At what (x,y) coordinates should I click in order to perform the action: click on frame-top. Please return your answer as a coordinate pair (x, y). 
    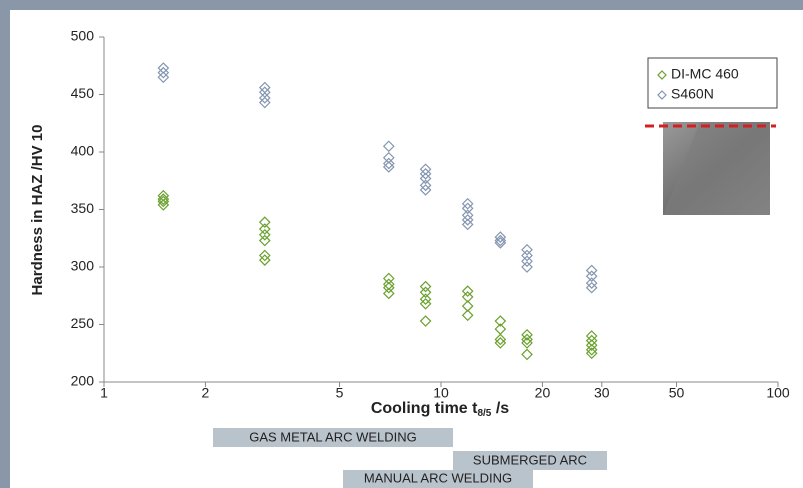
    Looking at the image, I should click on (401, 5).